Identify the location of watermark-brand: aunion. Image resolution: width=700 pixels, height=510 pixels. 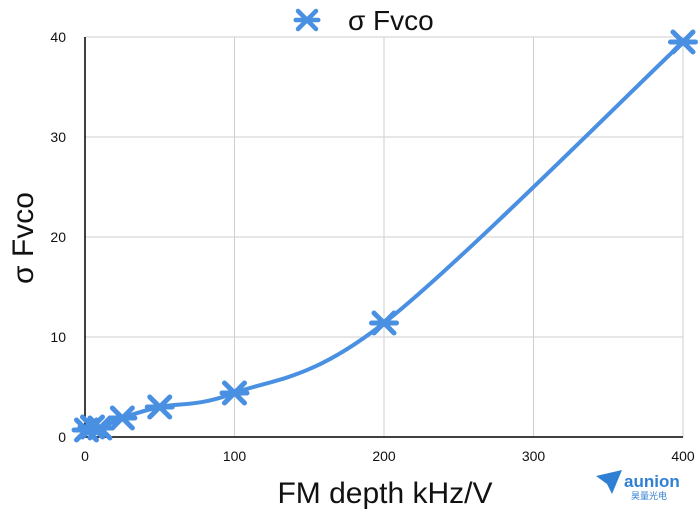
(652, 481).